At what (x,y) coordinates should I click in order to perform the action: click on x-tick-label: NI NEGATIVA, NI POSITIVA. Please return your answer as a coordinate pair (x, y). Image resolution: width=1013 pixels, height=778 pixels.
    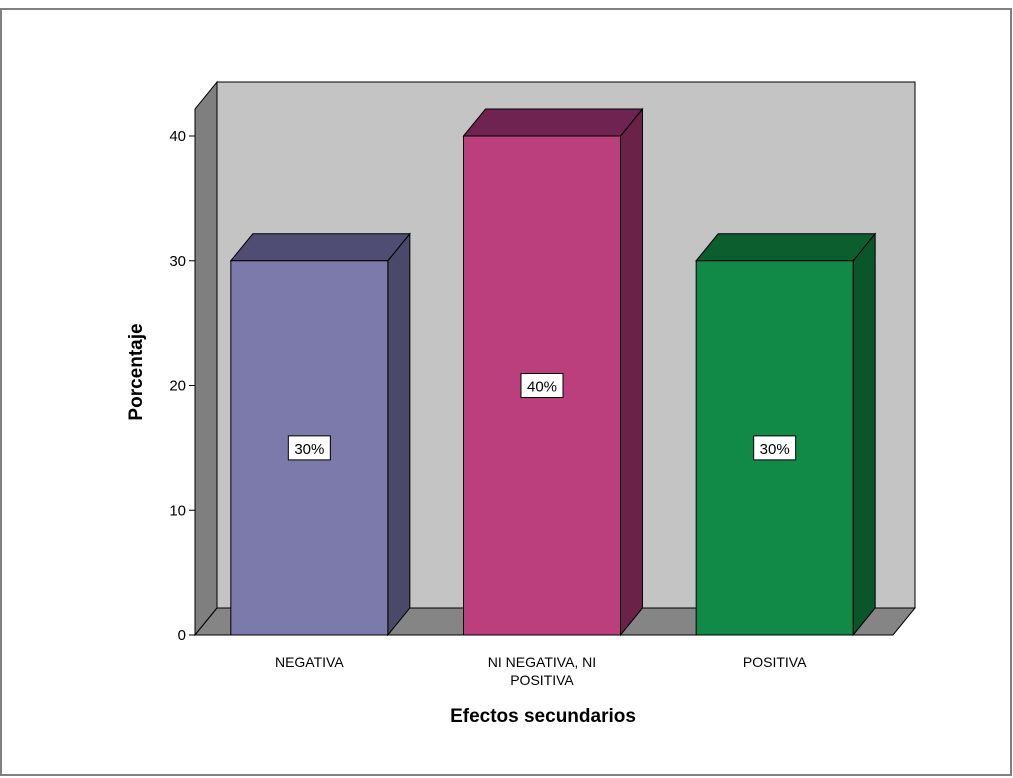
    Looking at the image, I should click on (542, 671).